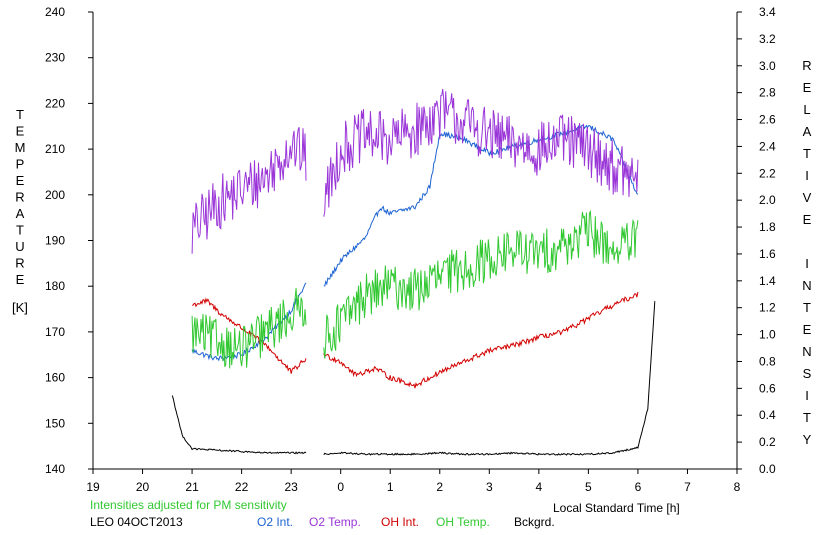 The width and height of the screenshot is (828, 535). I want to click on left-tick-label: 150, so click(55, 423).